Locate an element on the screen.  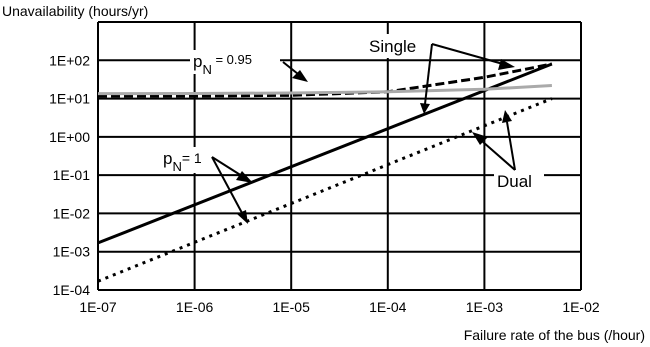
y-tick-label: 1E-02 is located at coordinates (72, 213).